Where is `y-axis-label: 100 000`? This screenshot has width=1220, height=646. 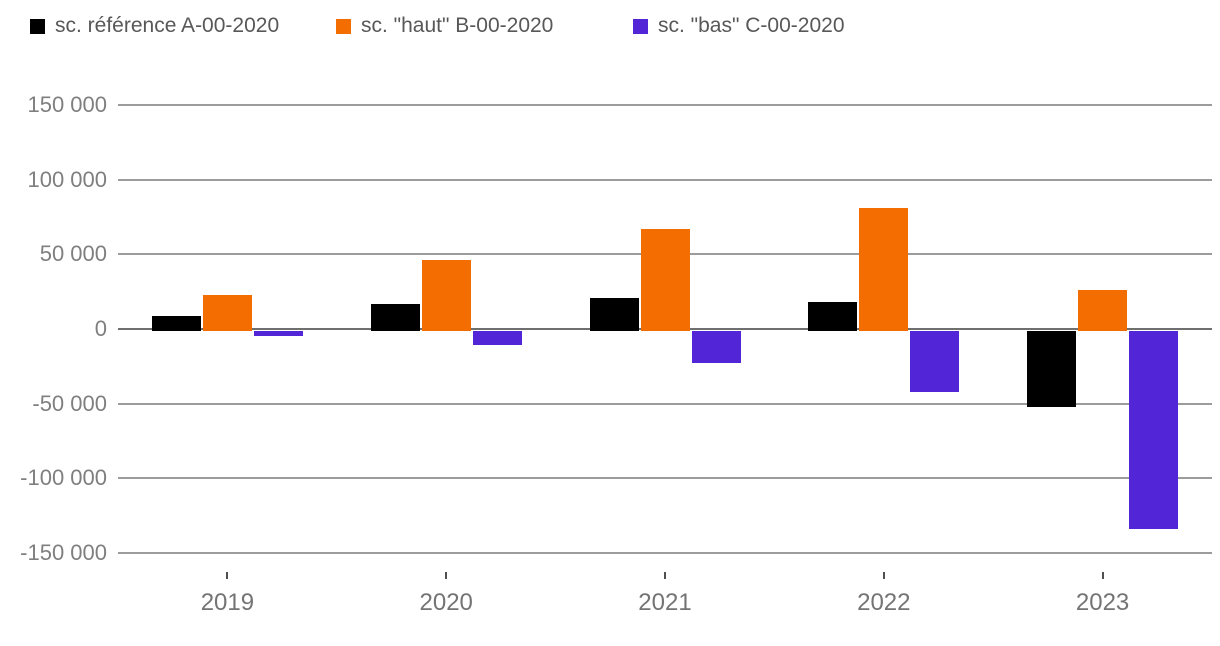 y-axis-label: 100 000 is located at coordinates (67, 179).